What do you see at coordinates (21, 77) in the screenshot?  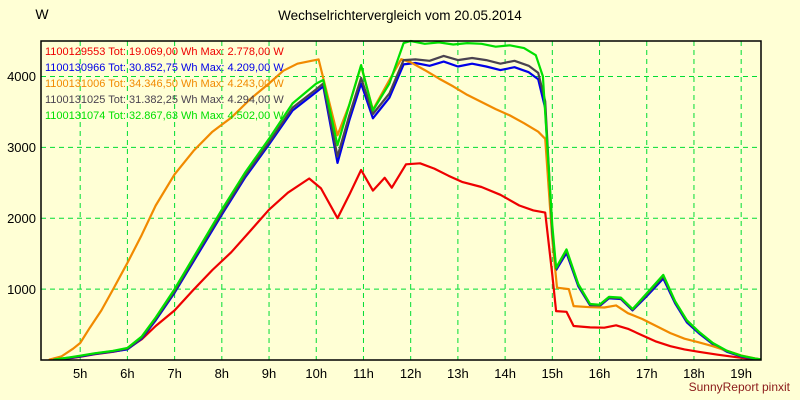 I see `y-tick-label-4000: 4000` at bounding box center [21, 77].